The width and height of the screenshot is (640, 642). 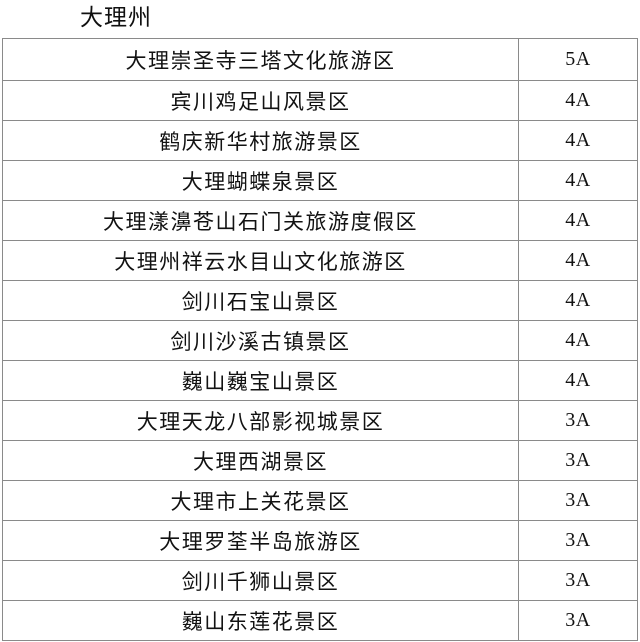 What do you see at coordinates (260, 420) in the screenshot?
I see `scenic-spot-name-cell: 大理天龙八部影视城景区` at bounding box center [260, 420].